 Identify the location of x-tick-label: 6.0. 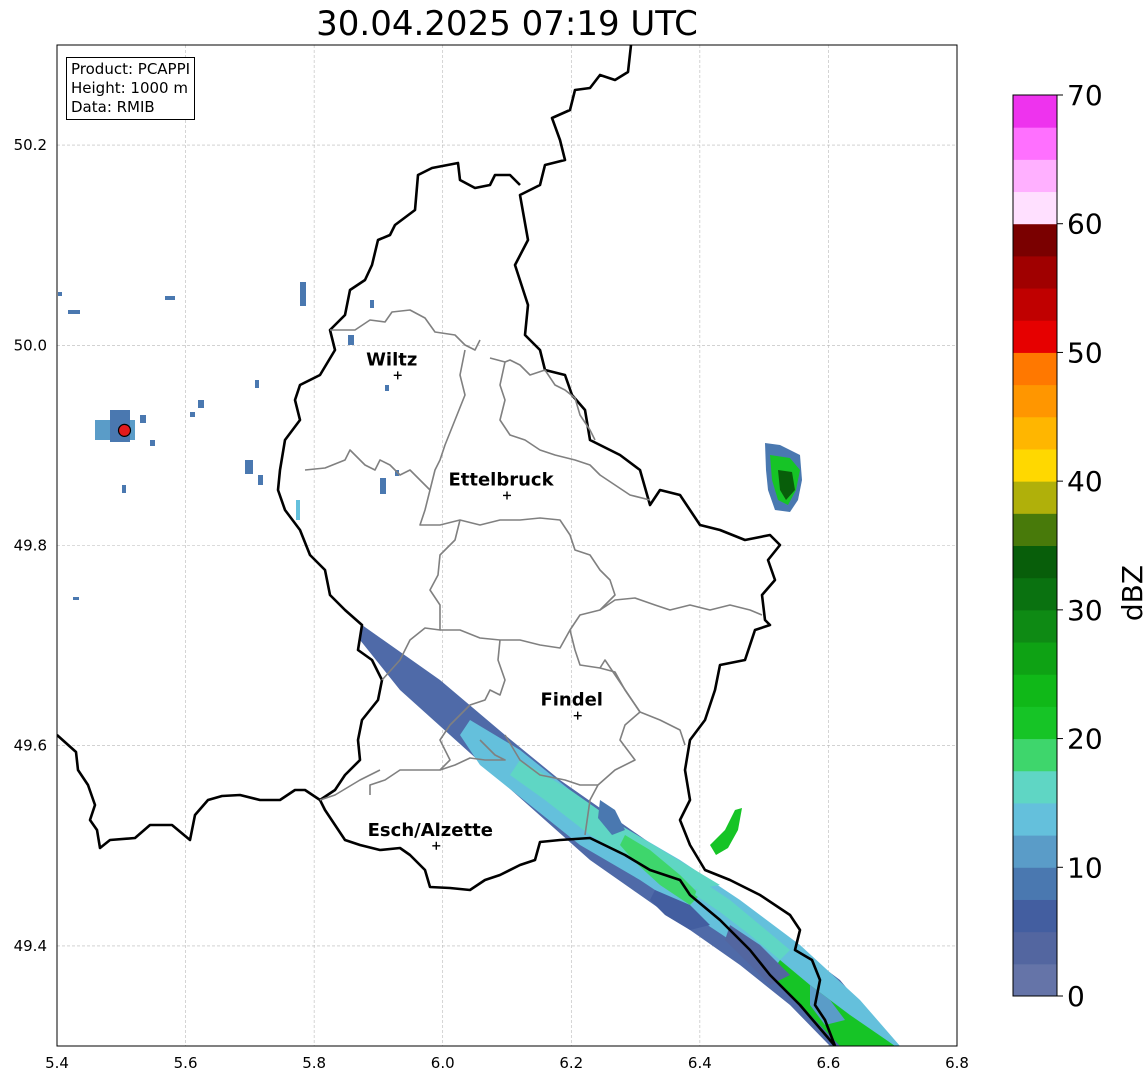
(443, 1063).